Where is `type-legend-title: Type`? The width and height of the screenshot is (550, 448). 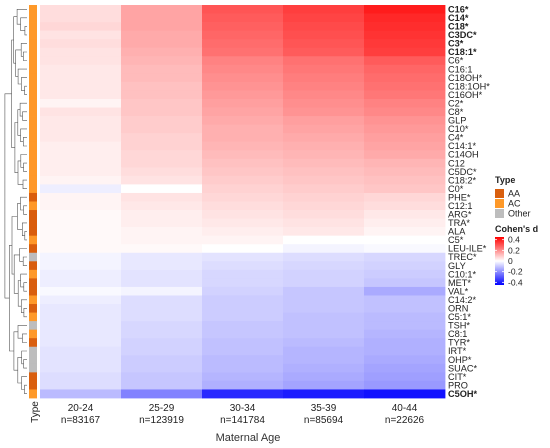 type-legend-title: Type is located at coordinates (505, 180).